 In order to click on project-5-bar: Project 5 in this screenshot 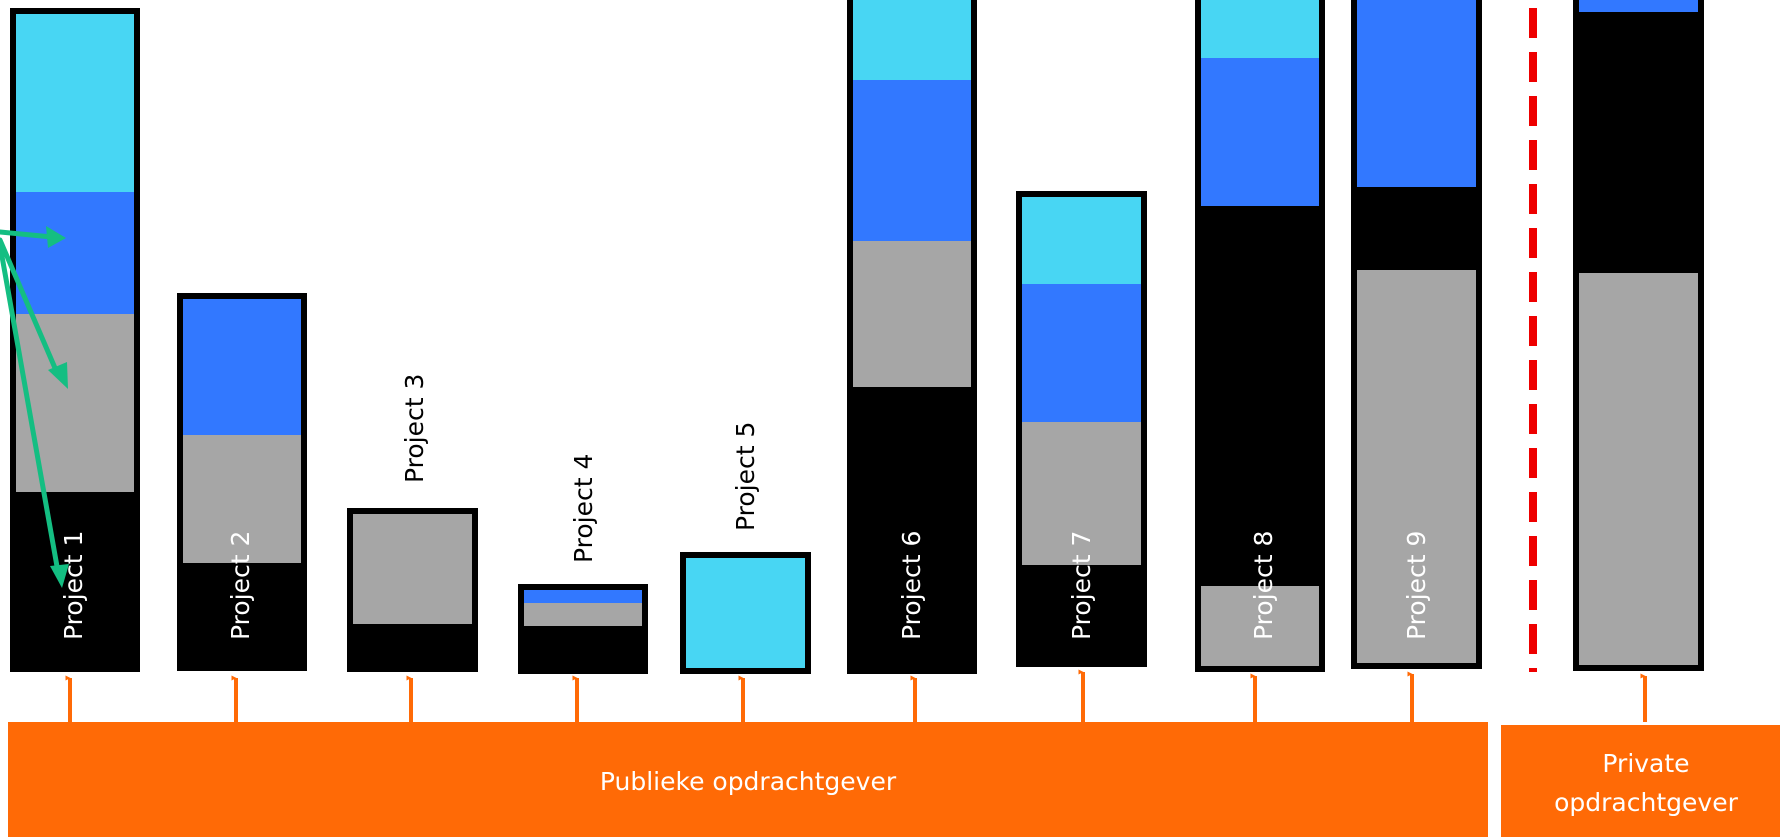, I will do `click(745, 548)`.